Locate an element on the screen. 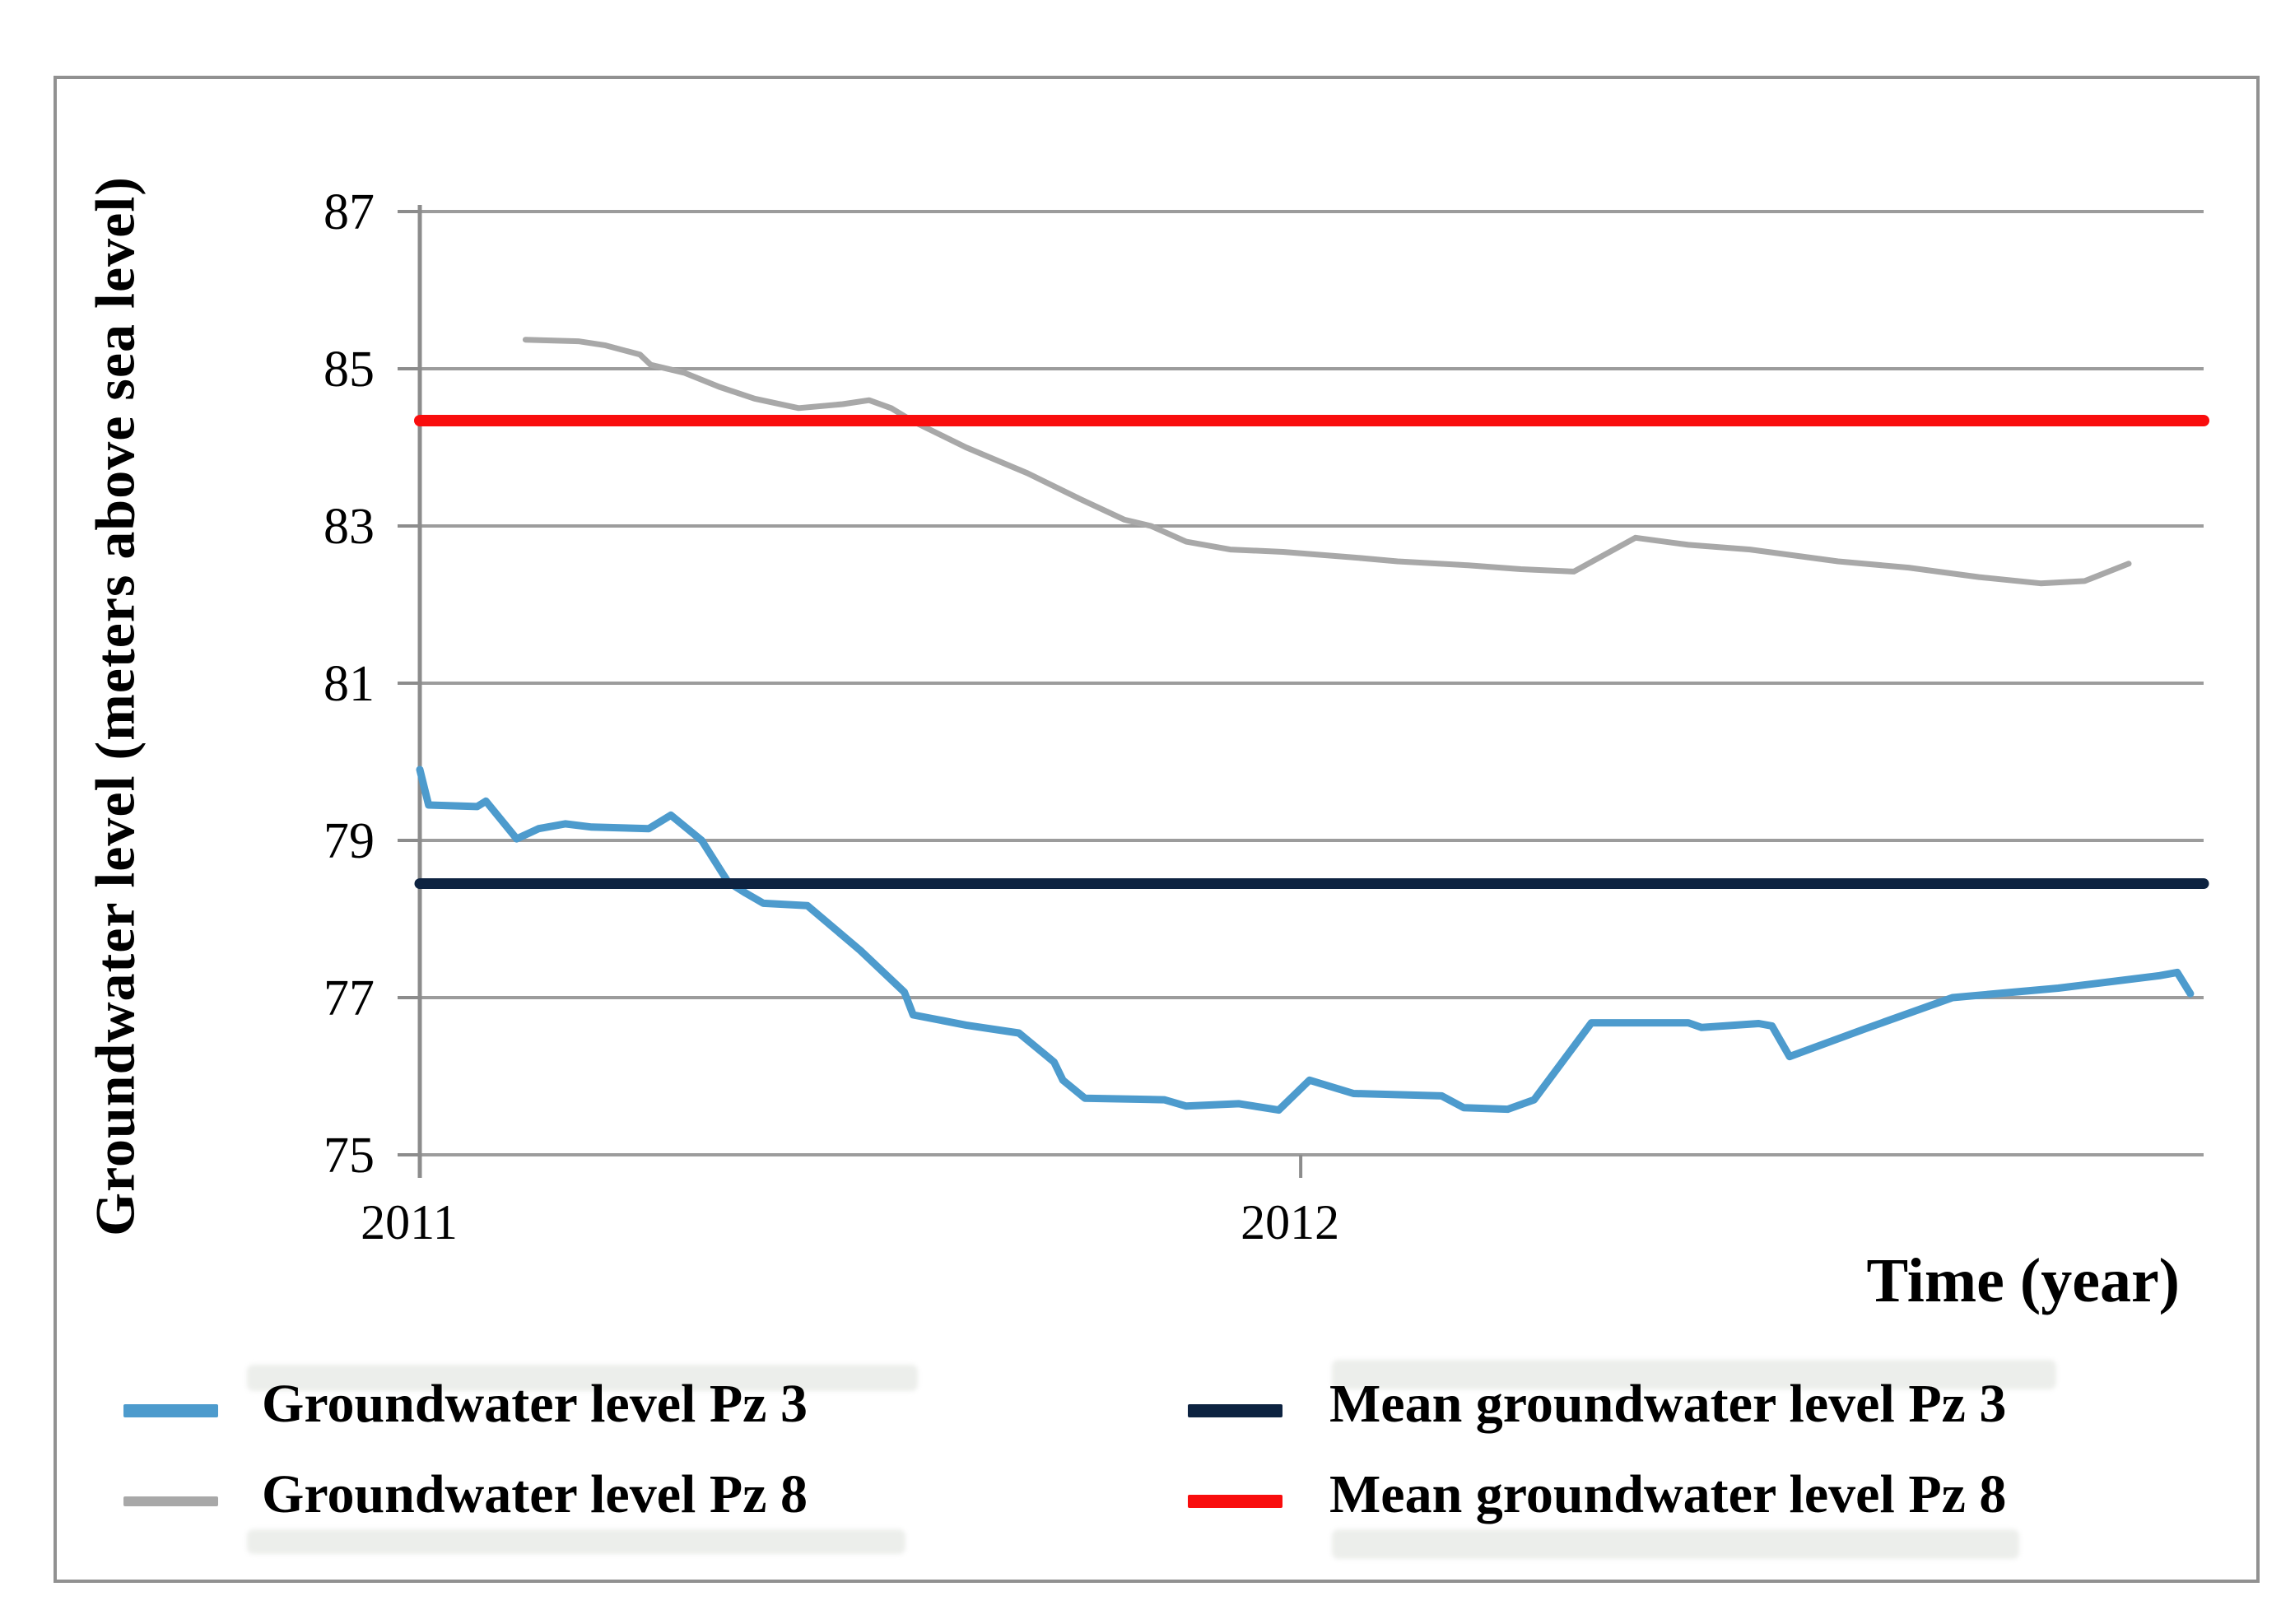 The image size is (2281, 1624). y-tick-label-81: 81 is located at coordinates (349, 684).